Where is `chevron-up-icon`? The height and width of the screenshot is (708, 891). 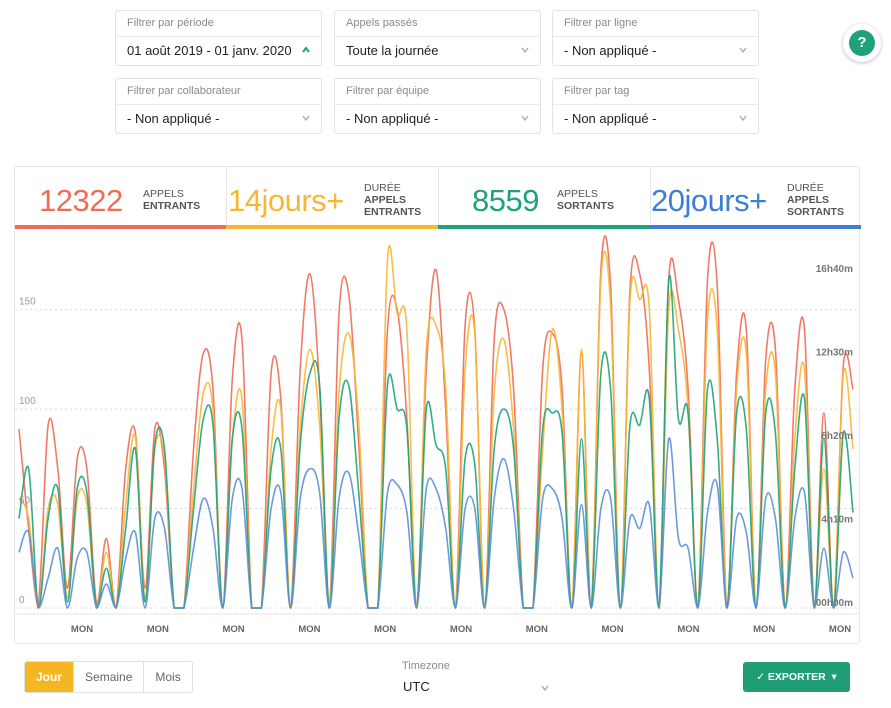 chevron-up-icon is located at coordinates (306, 49).